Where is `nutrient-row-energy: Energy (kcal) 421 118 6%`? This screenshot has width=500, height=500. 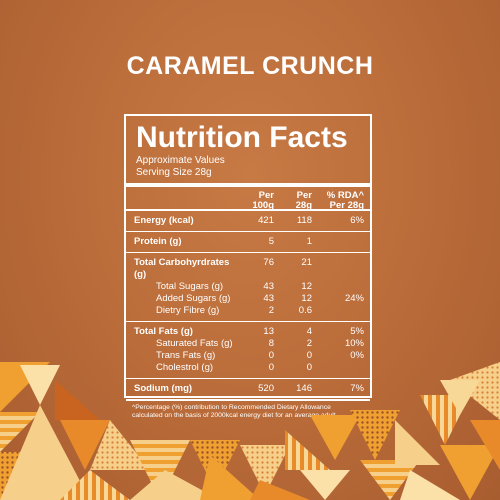
nutrient-row-energy: Energy (kcal) 421 118 6% is located at coordinates (249, 220).